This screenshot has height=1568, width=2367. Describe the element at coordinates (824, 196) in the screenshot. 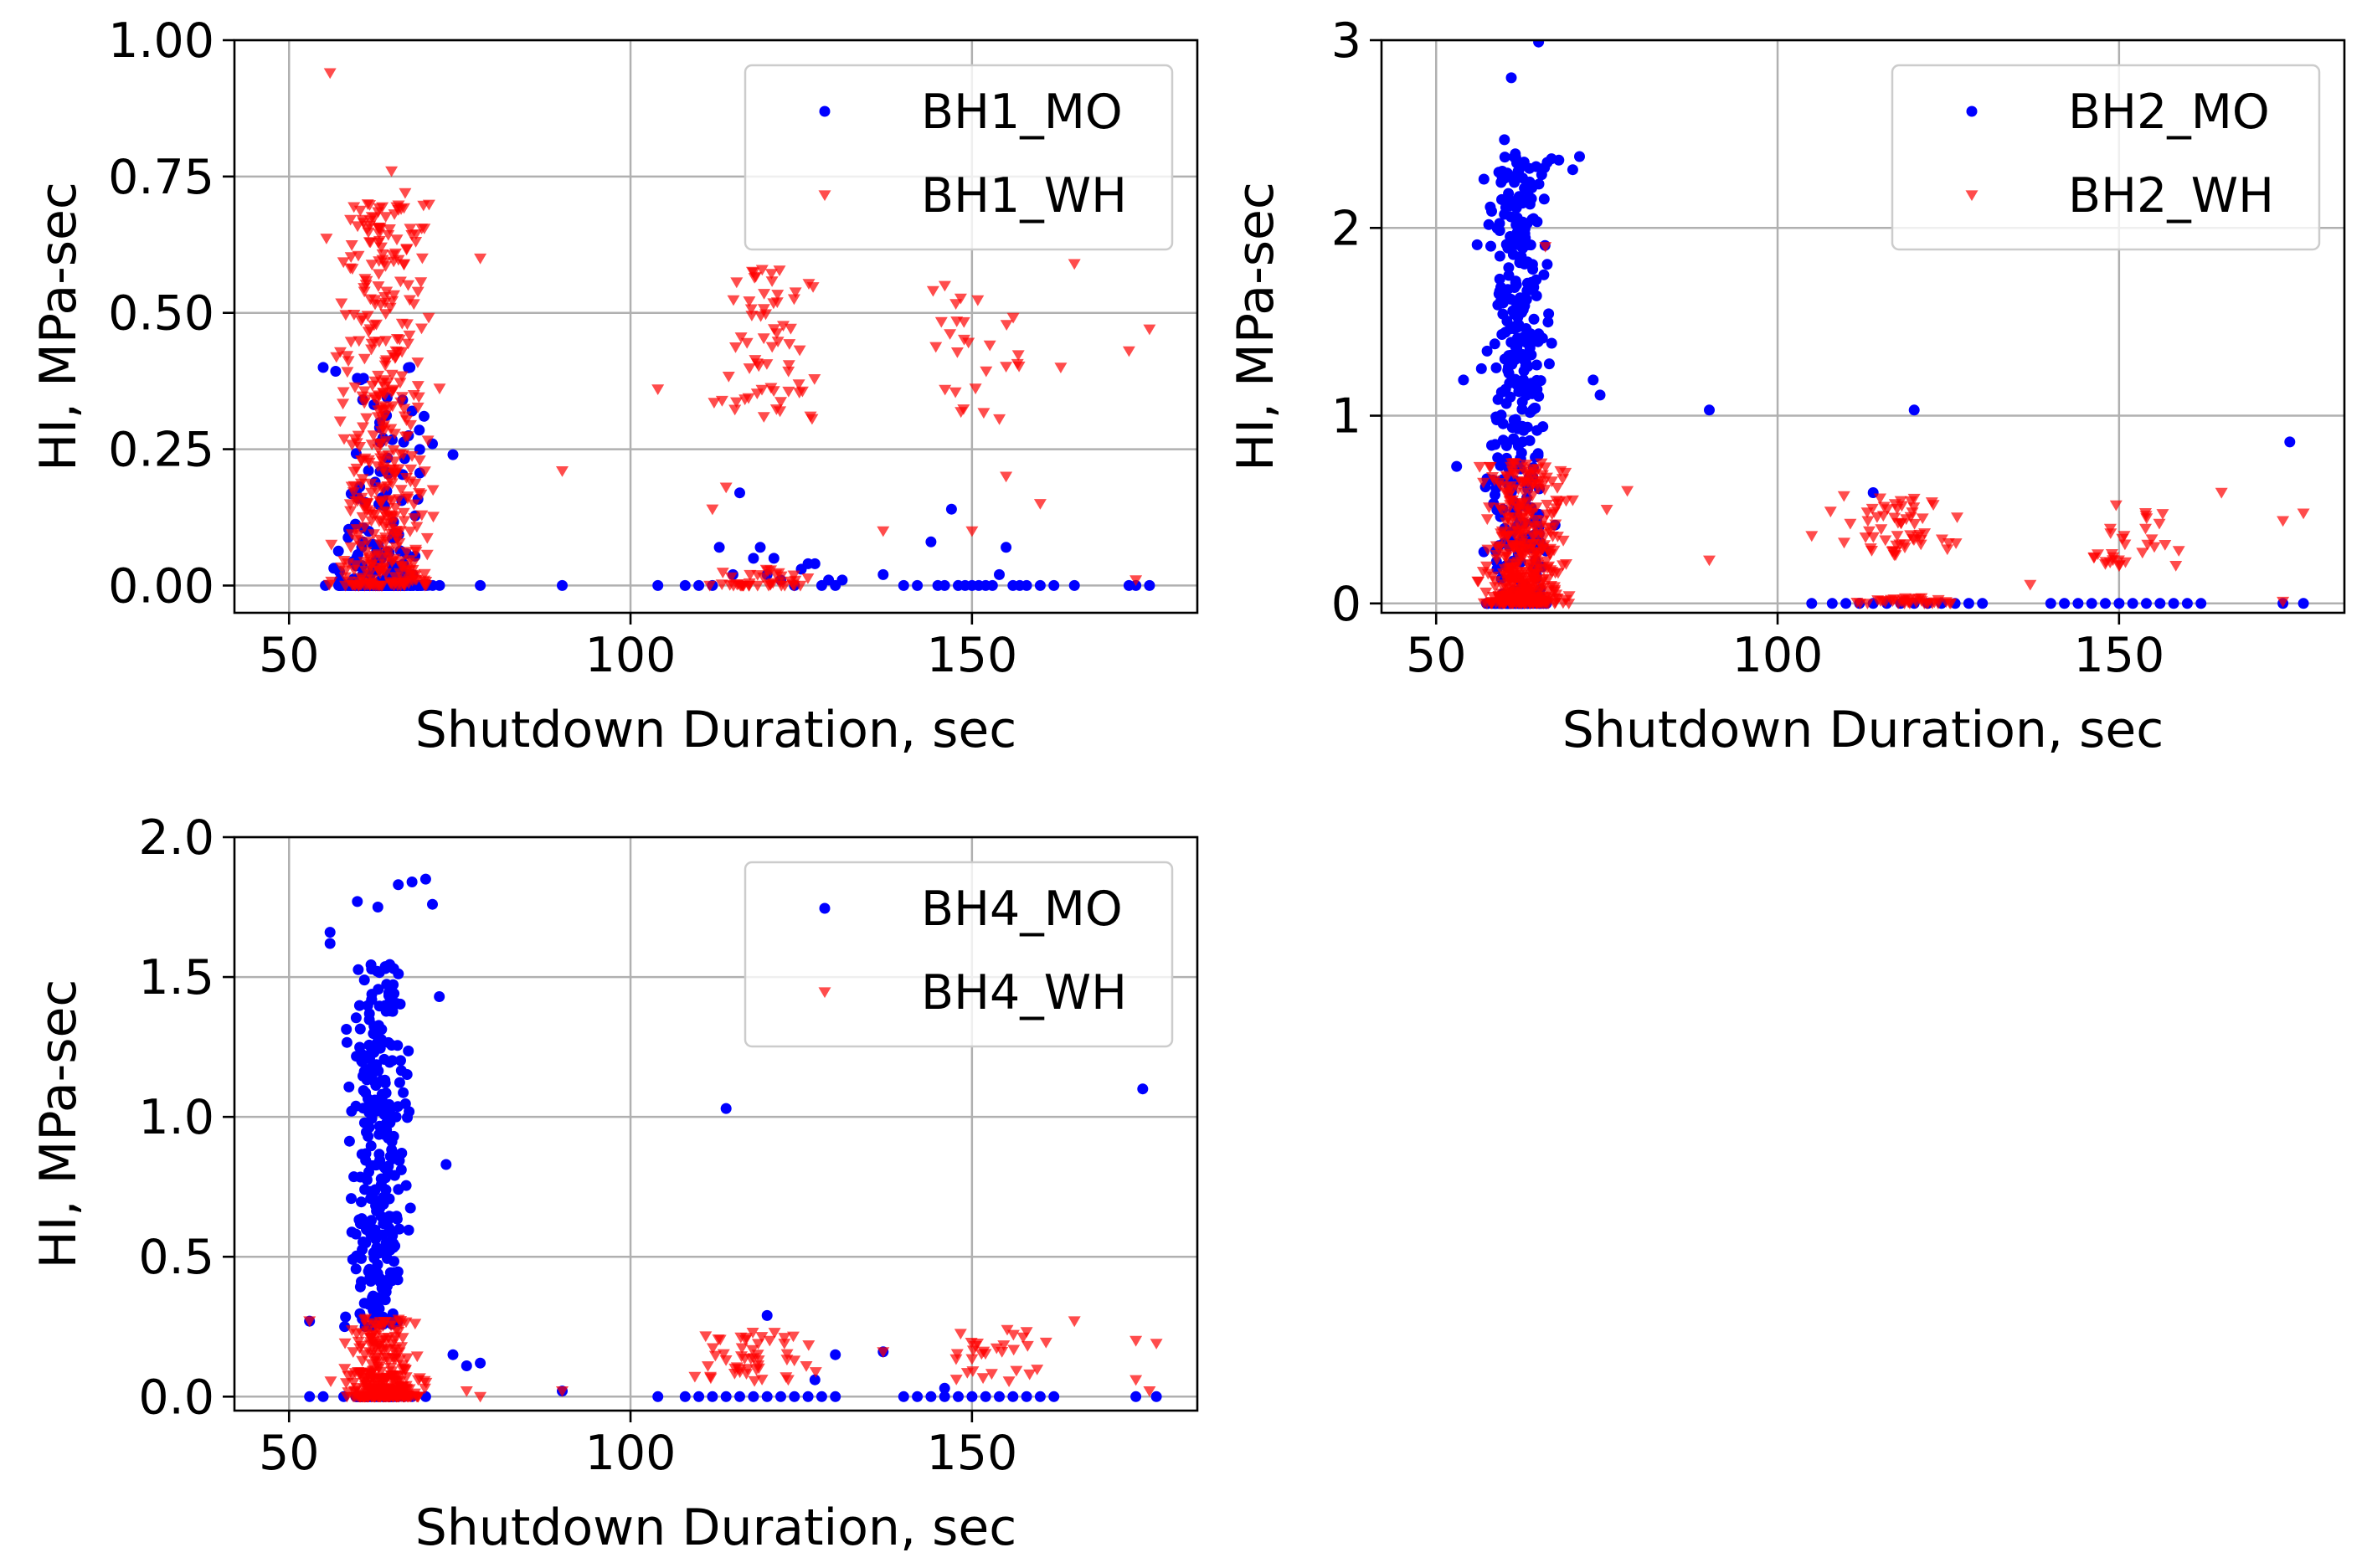

I see `legend-marker-BH1_WH` at that location.